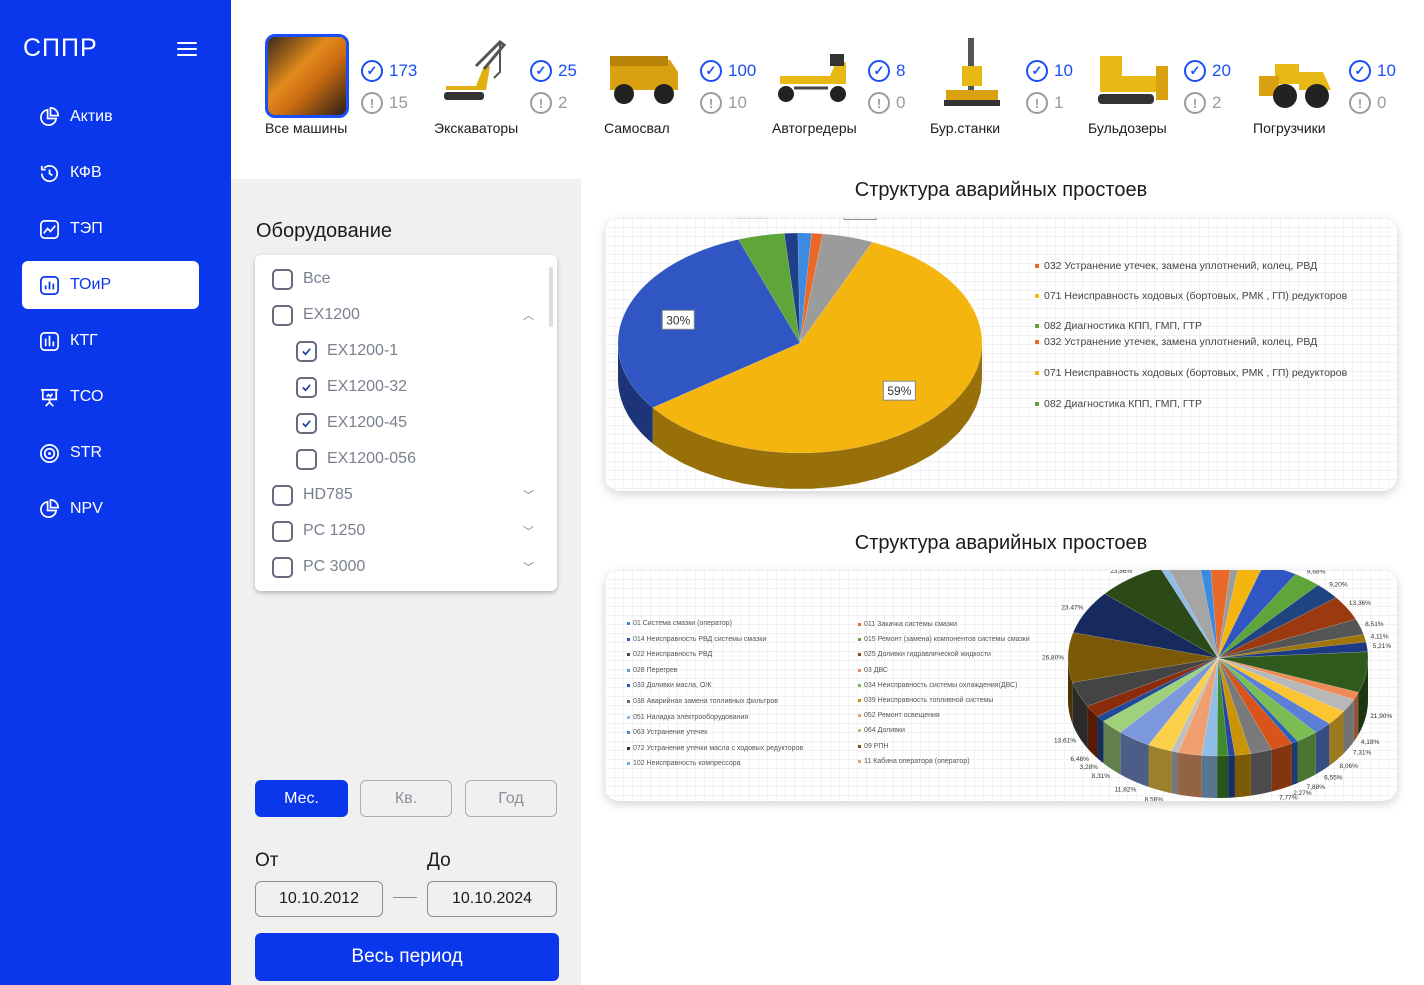 Image resolution: width=1424 pixels, height=985 pixels. I want to click on sidebar-item-6: STR, so click(110, 453).